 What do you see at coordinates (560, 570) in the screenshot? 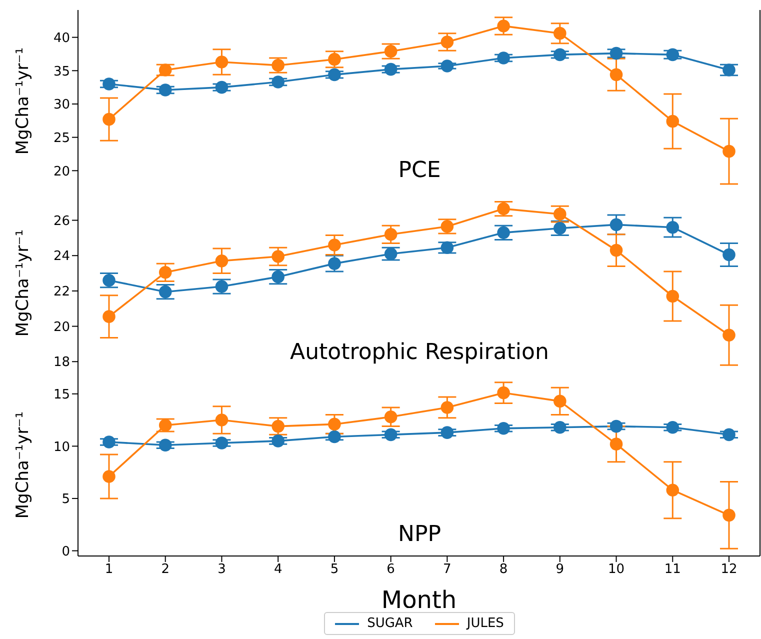
I see `x-tick-label: 9` at bounding box center [560, 570].